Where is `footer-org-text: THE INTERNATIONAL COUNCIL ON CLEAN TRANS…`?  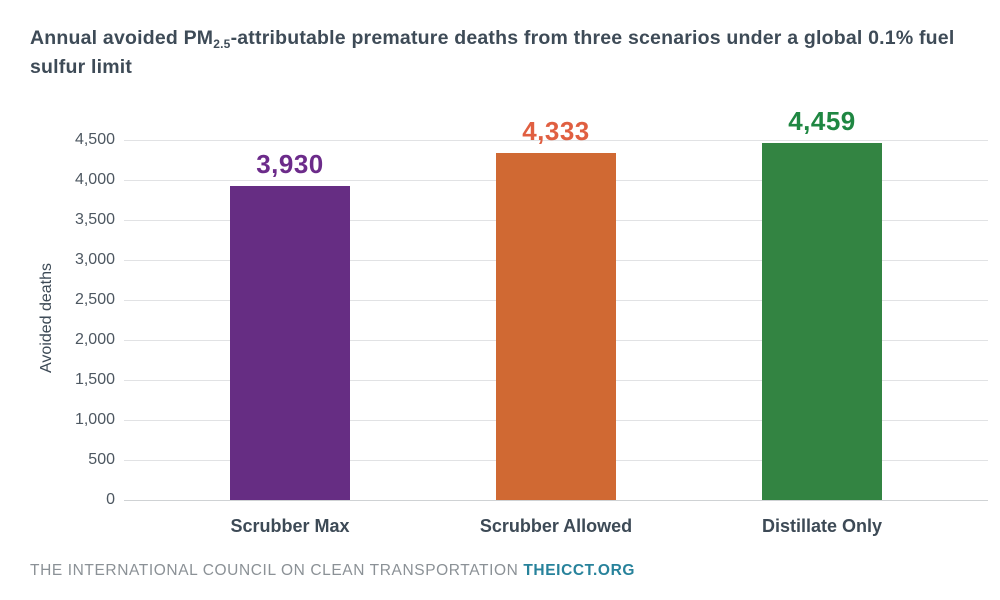
footer-org-text: THE INTERNATIONAL COUNCIL ON CLEAN TRANS… is located at coordinates (274, 570).